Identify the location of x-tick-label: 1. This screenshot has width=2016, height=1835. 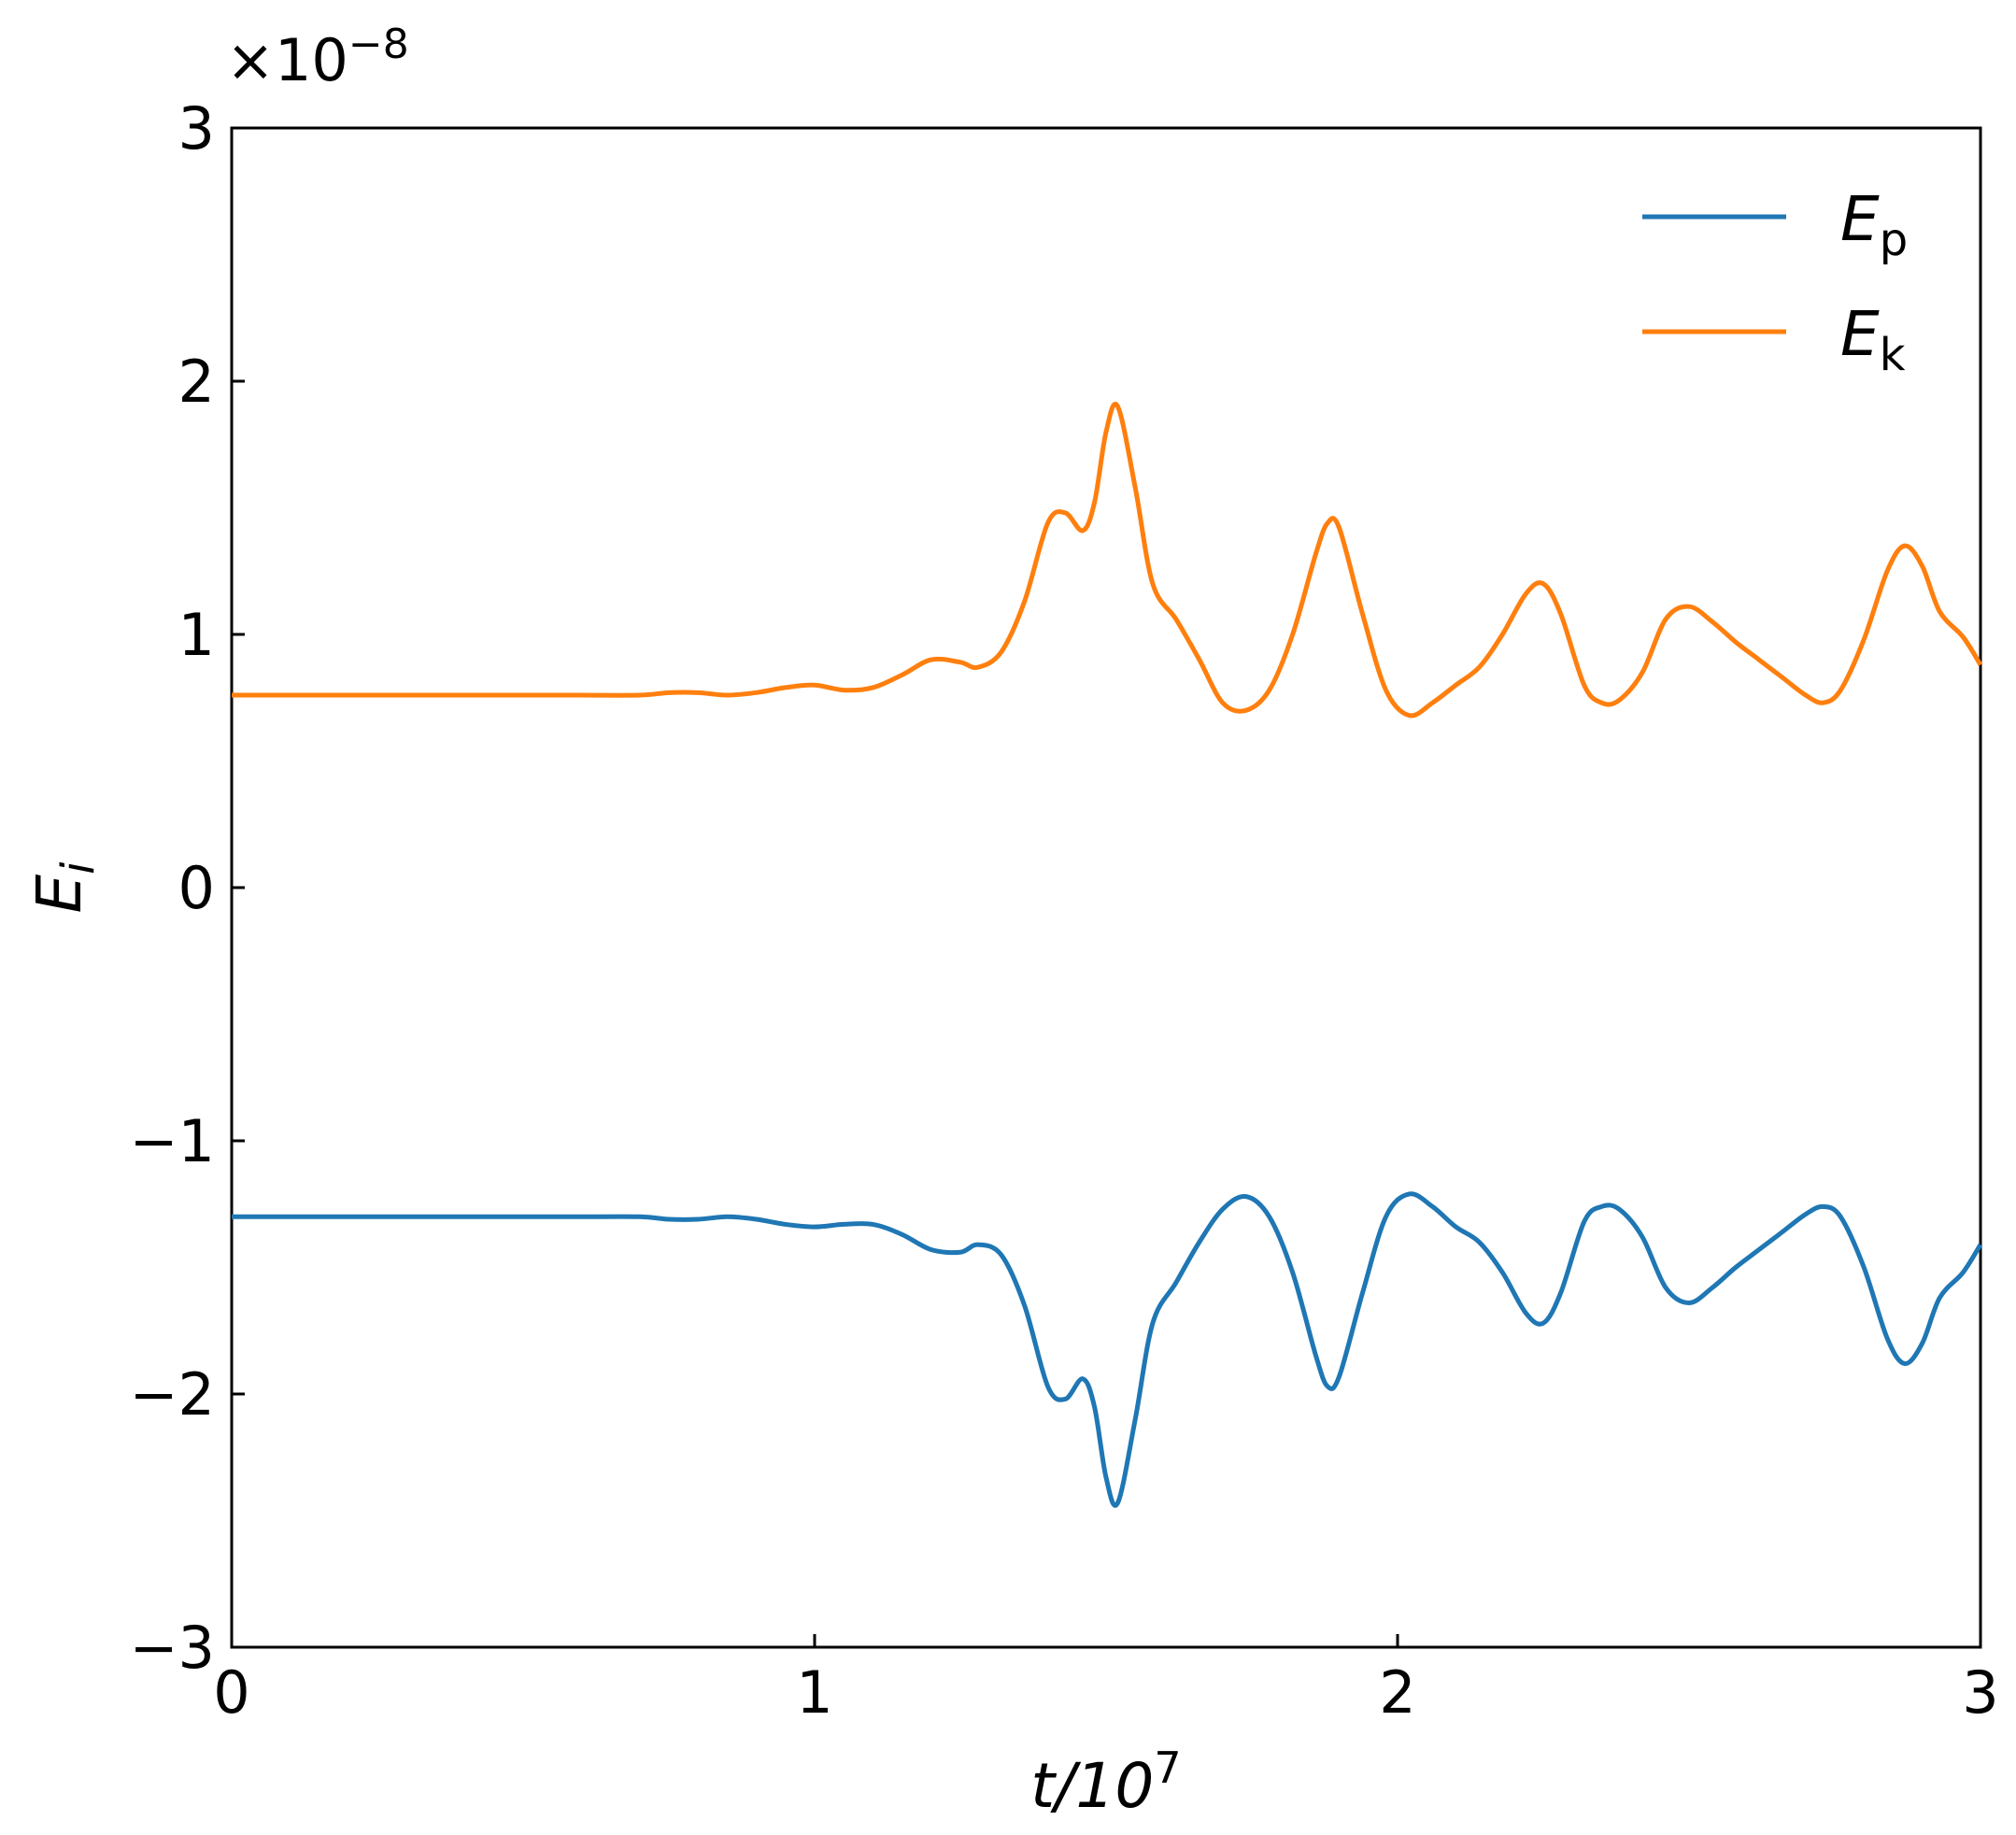
(814, 1692).